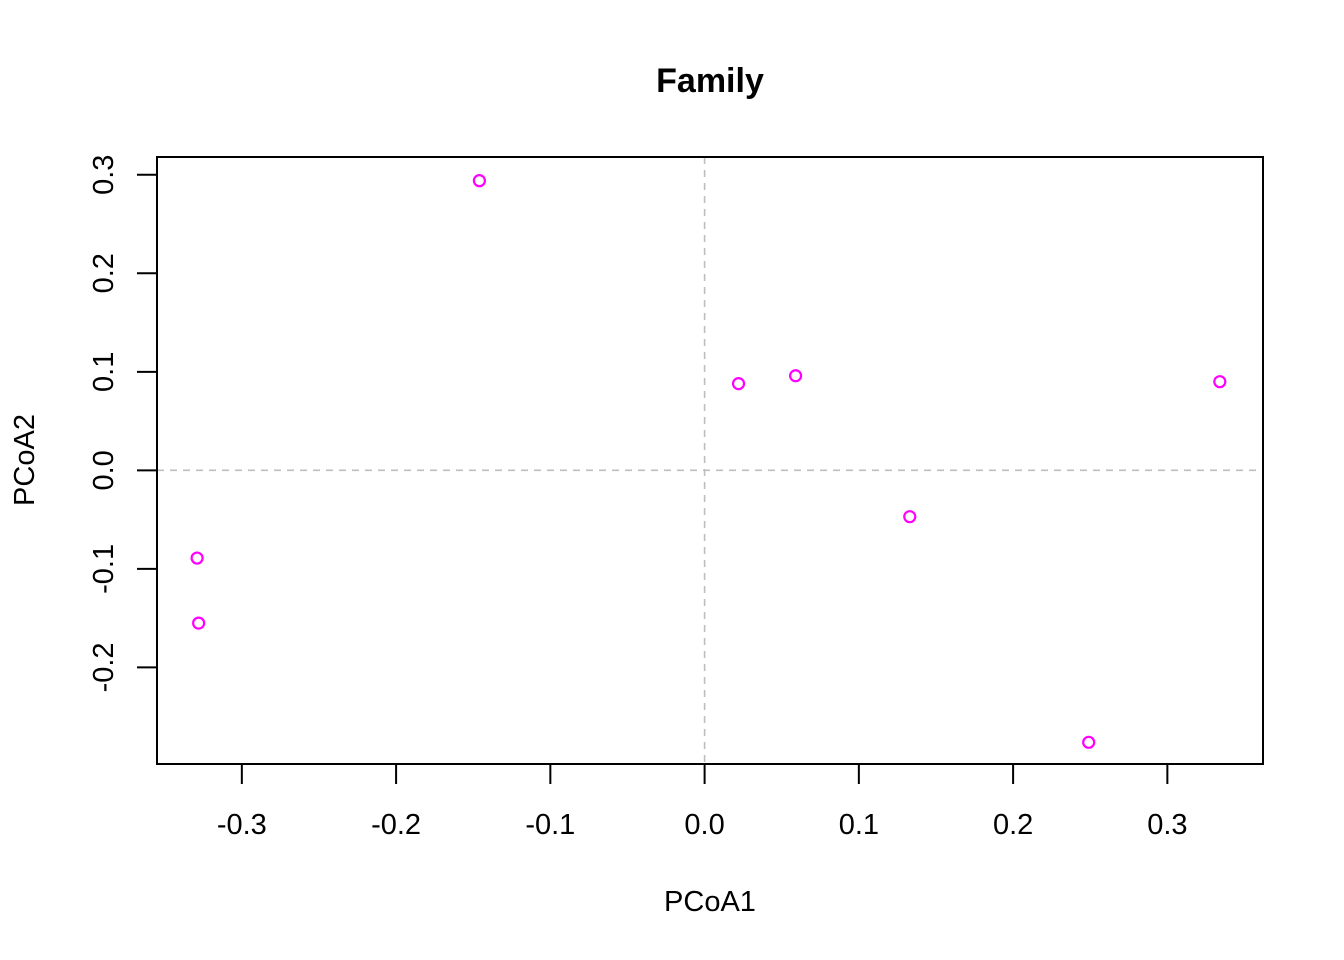  What do you see at coordinates (704, 825) in the screenshot?
I see `x-tick-label: 0.0` at bounding box center [704, 825].